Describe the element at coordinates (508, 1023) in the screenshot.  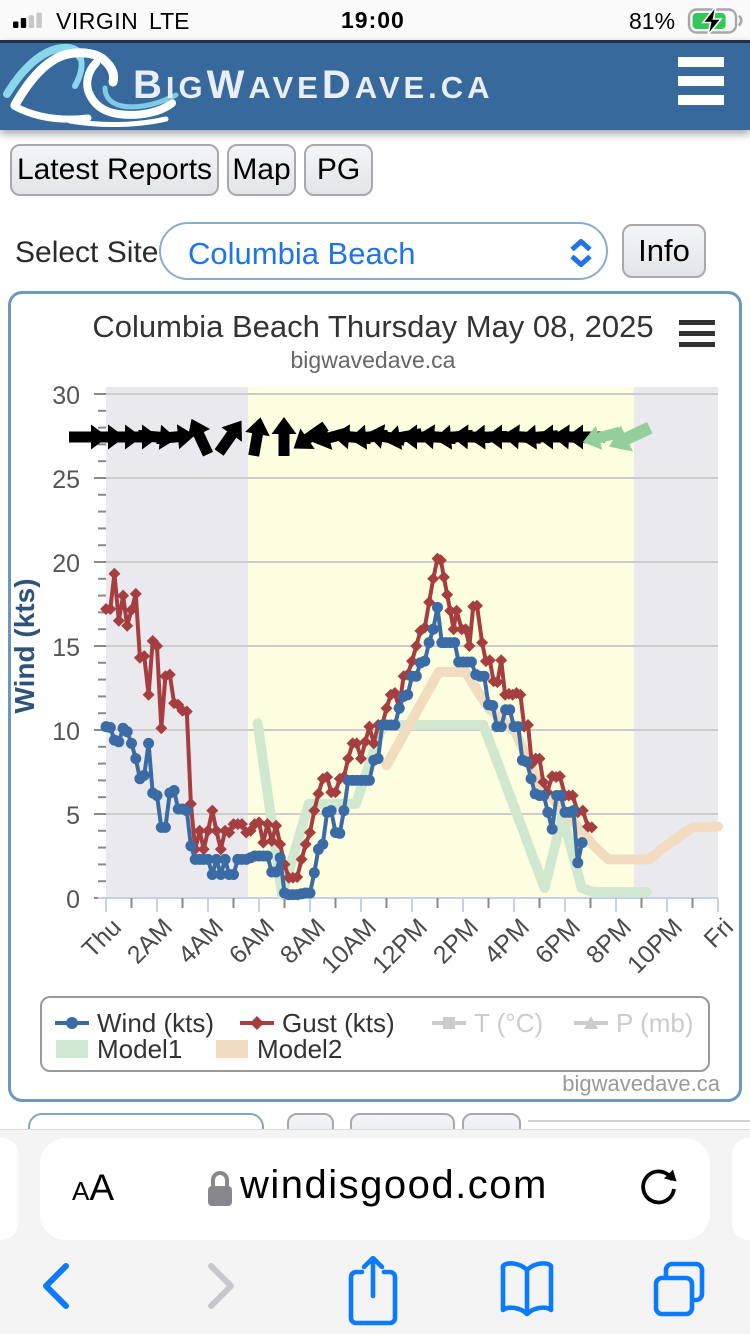
I see `svg-text: T (°C)` at that location.